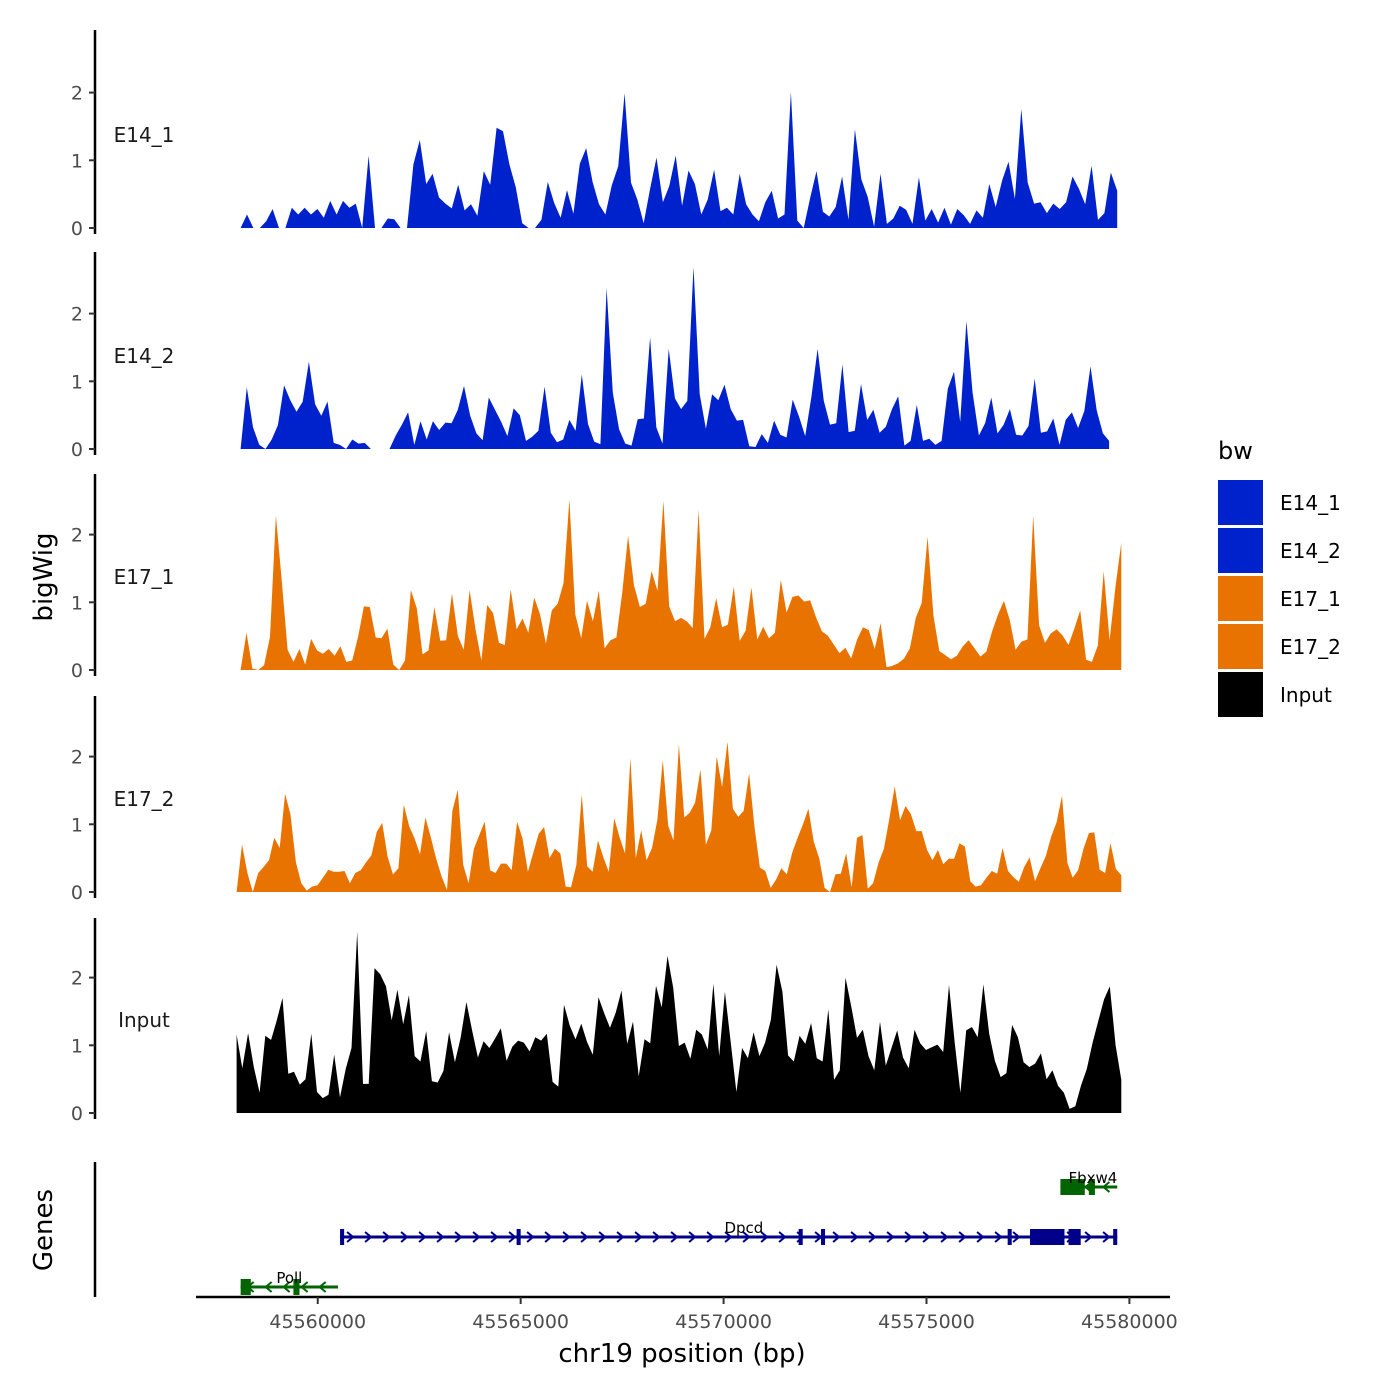 This screenshot has height=1400, width=1400. I want to click on track-label: E14_1, so click(144, 135).